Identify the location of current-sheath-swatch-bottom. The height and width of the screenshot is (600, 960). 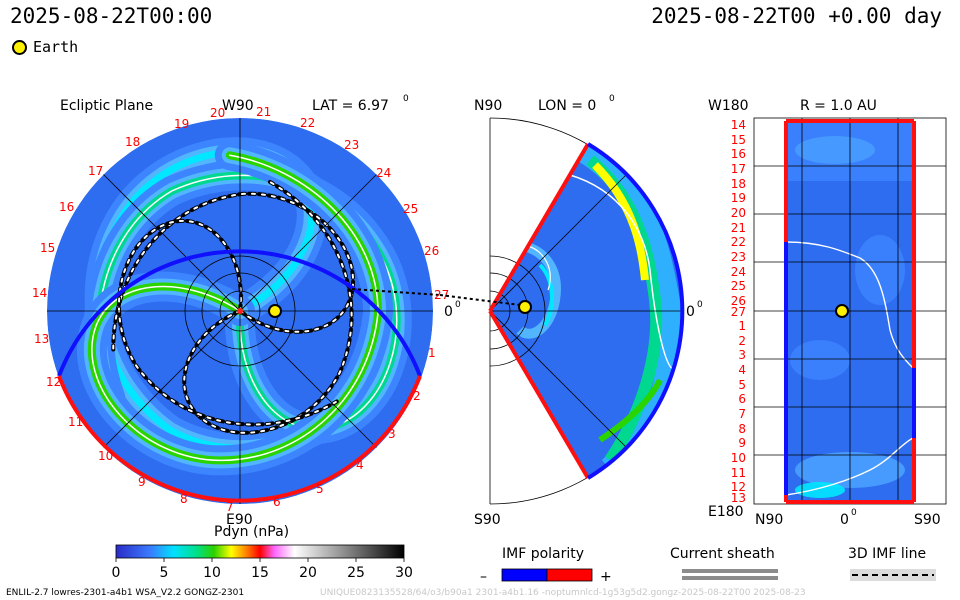
(730, 578).